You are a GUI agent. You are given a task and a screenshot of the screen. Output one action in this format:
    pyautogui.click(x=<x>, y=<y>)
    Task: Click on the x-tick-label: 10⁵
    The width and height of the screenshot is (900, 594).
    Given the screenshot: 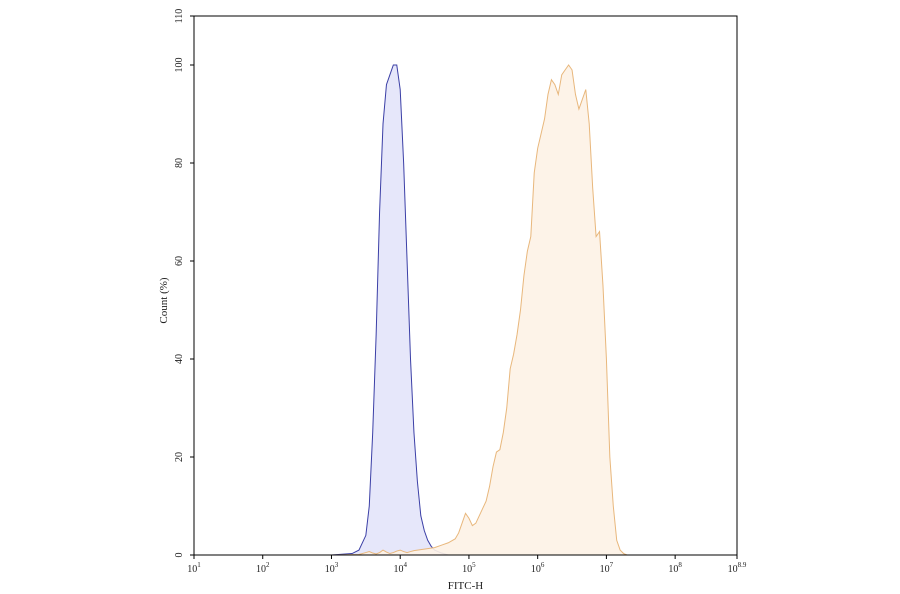 What is the action you would take?
    pyautogui.click(x=469, y=568)
    